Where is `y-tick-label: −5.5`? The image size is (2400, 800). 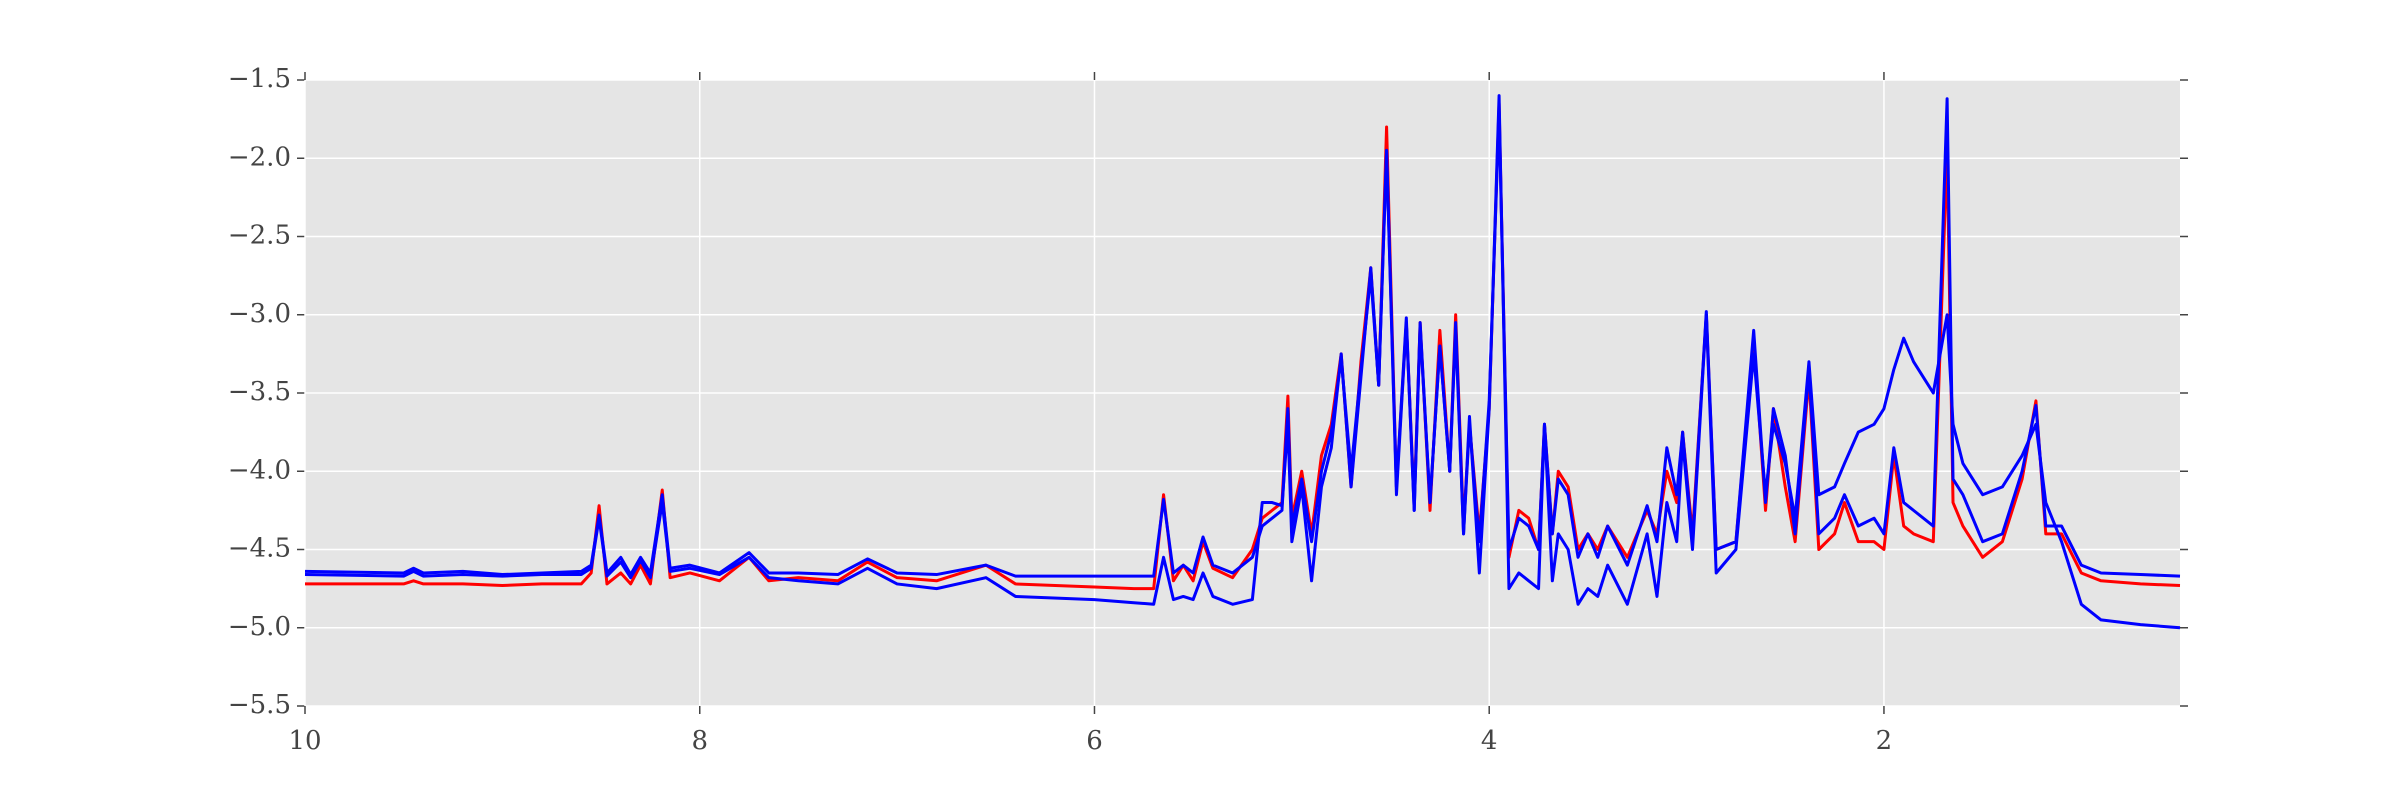 y-tick-label: −5.5 is located at coordinates (259, 705).